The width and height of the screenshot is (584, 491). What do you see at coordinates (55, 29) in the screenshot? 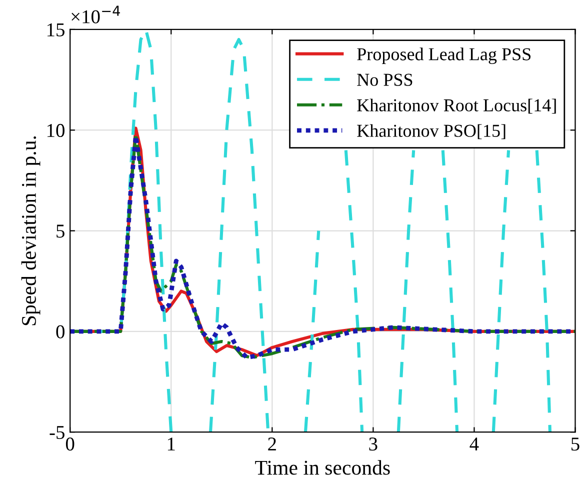
I see `y-tick-label: 15` at bounding box center [55, 29].